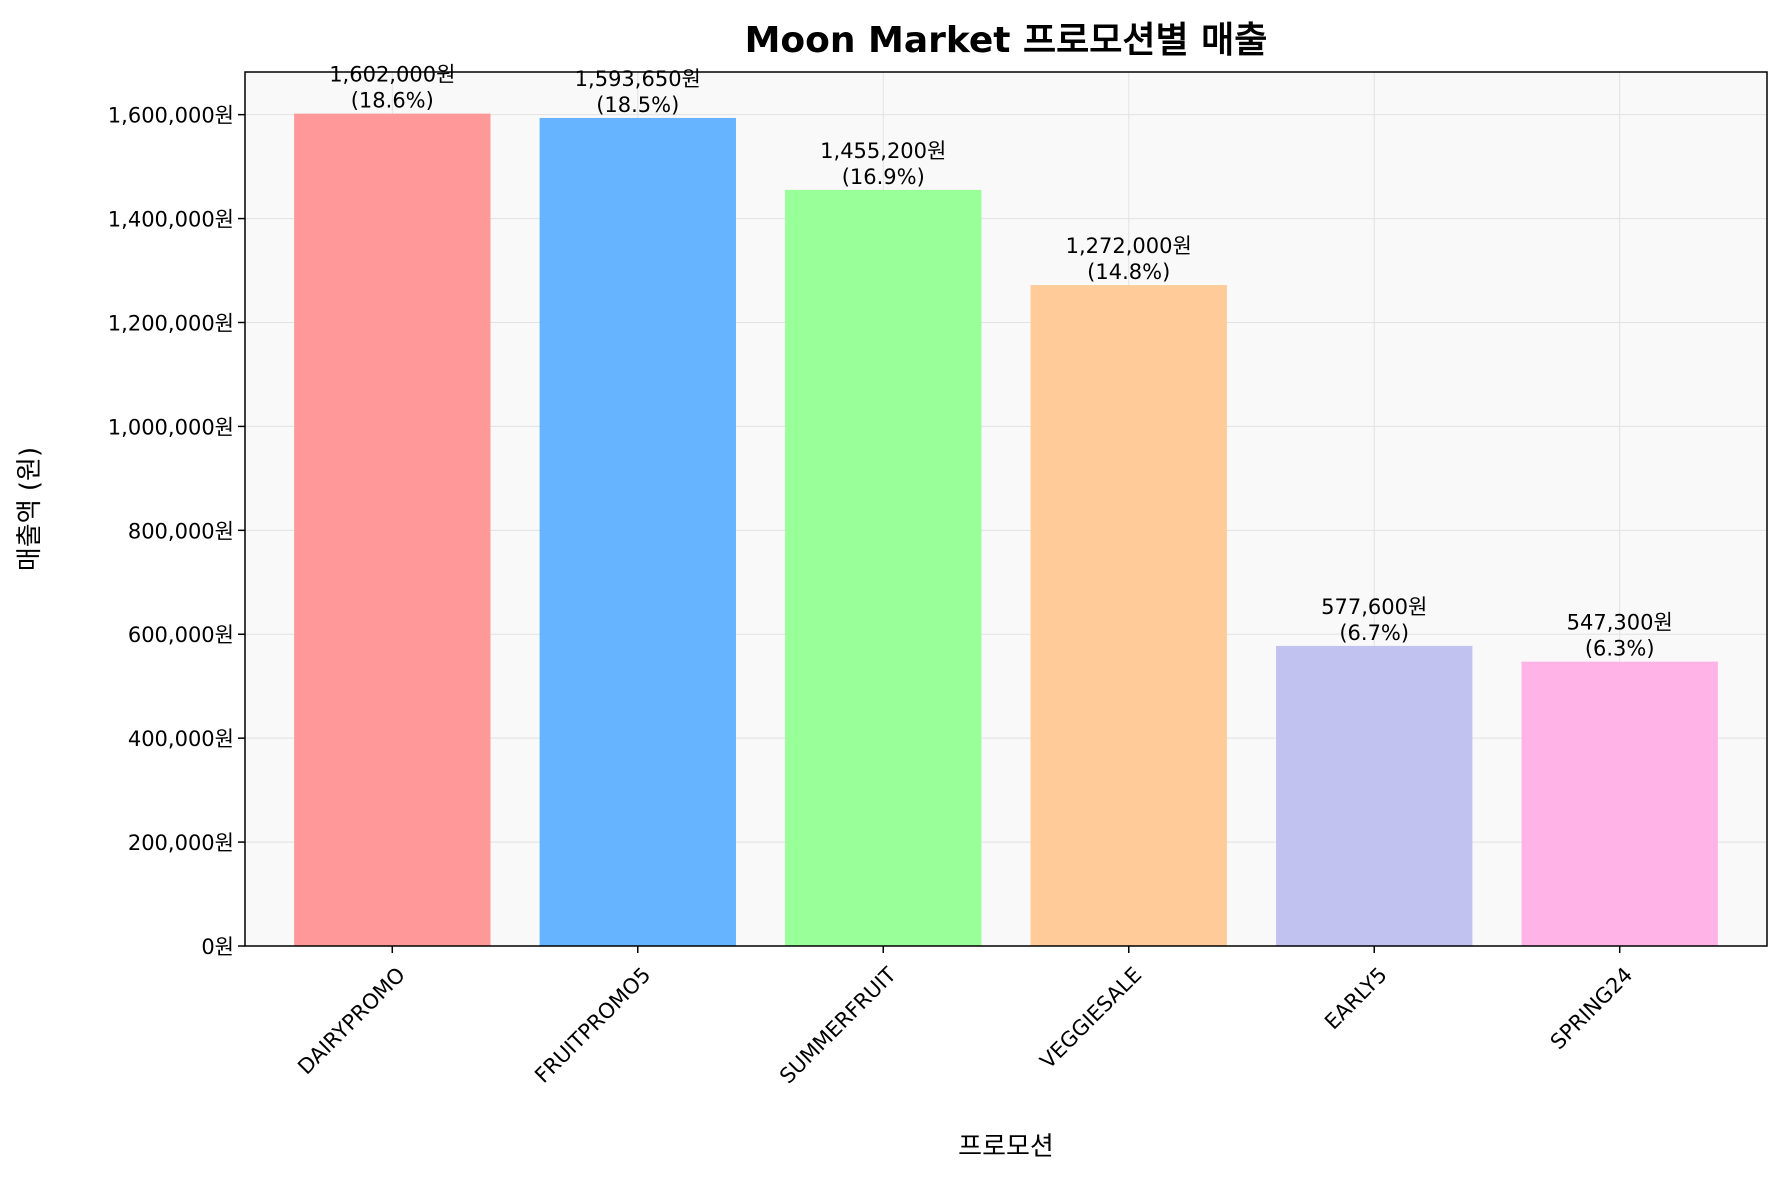 The height and width of the screenshot is (1180, 1779). What do you see at coordinates (592, 1025) in the screenshot?
I see `x-tick-label: FRUITPROMO5` at bounding box center [592, 1025].